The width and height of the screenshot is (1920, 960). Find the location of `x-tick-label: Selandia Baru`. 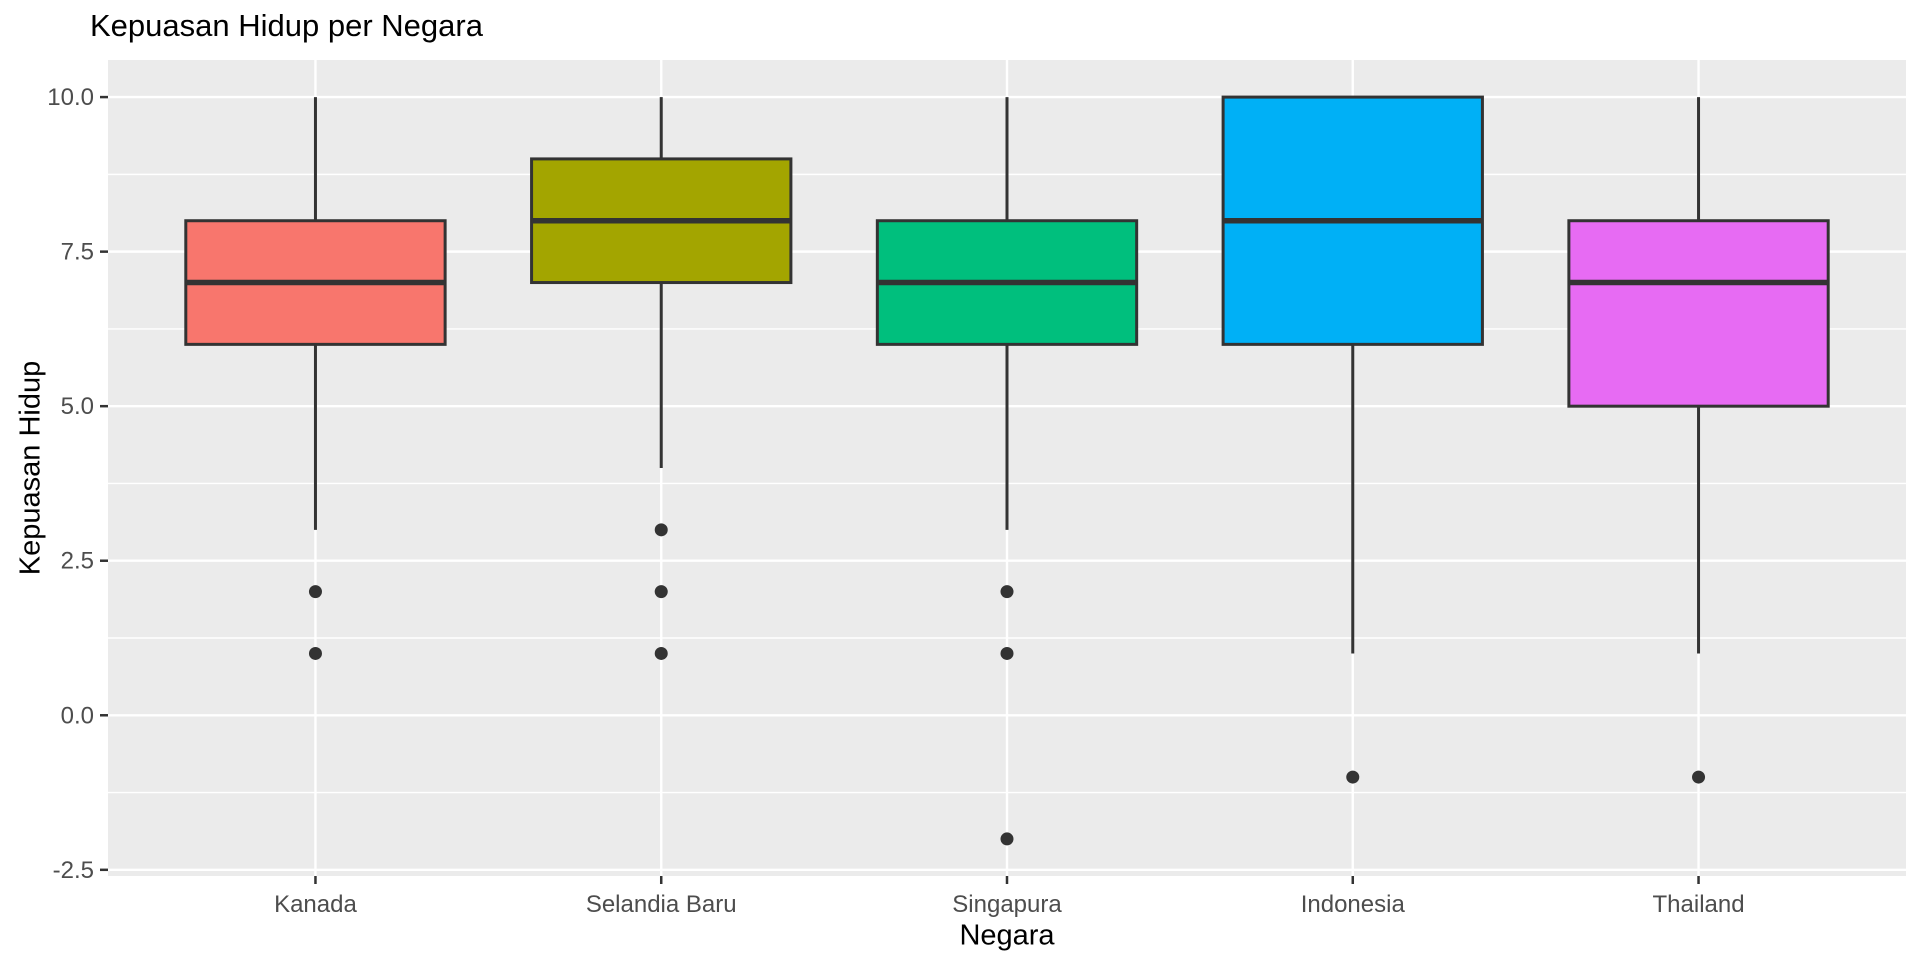

x-tick-label: Selandia Baru is located at coordinates (661, 904).